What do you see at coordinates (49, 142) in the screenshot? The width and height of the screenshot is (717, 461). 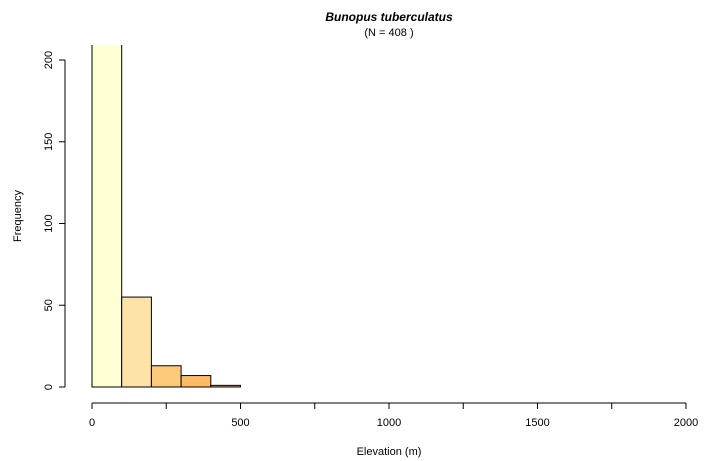 I see `y-tick-label: 150` at bounding box center [49, 142].